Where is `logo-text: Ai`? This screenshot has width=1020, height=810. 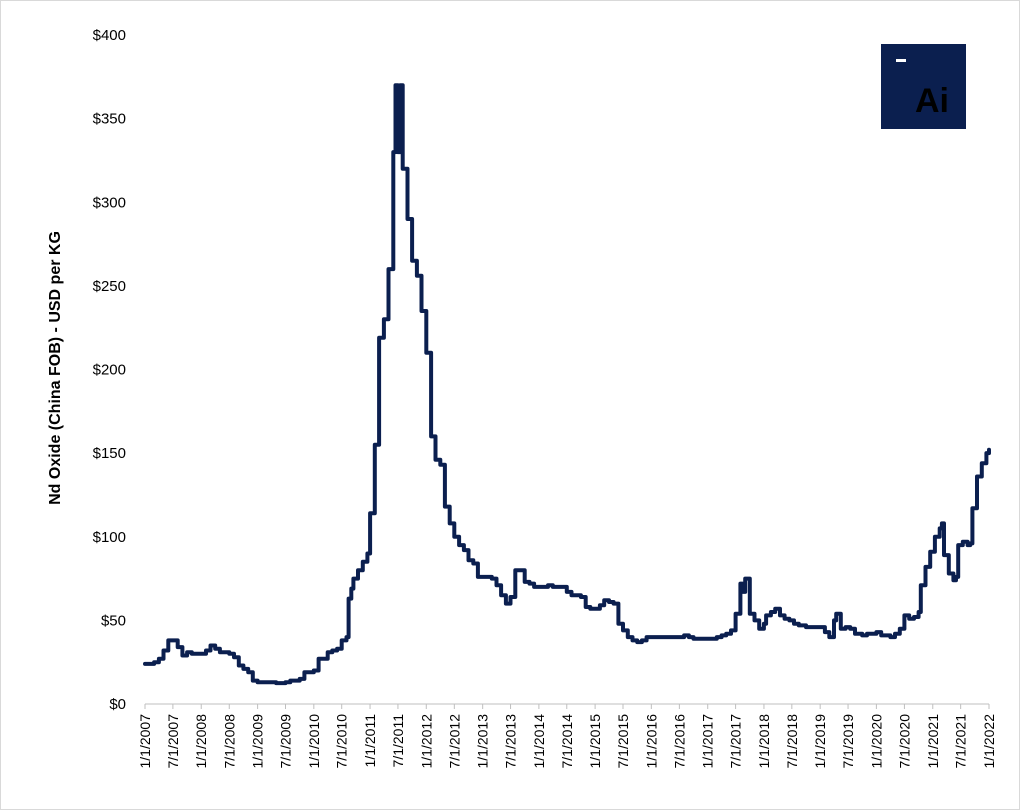
logo-text: Ai is located at coordinates (932, 101).